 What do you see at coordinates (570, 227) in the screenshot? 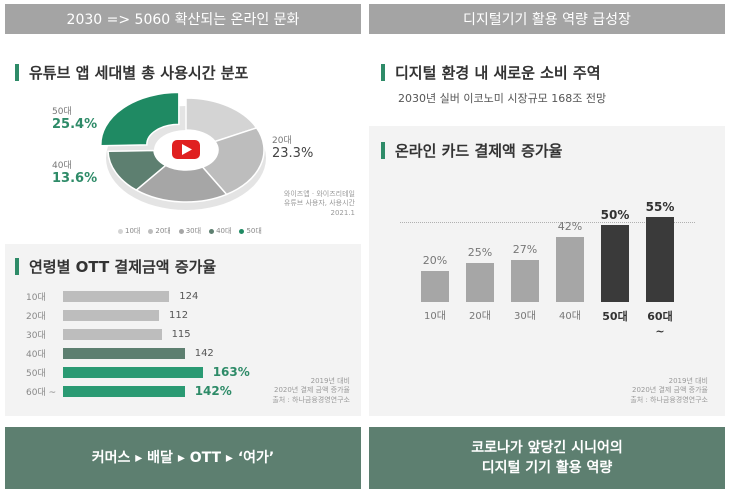
I see `card-data-label: 42%` at bounding box center [570, 227].